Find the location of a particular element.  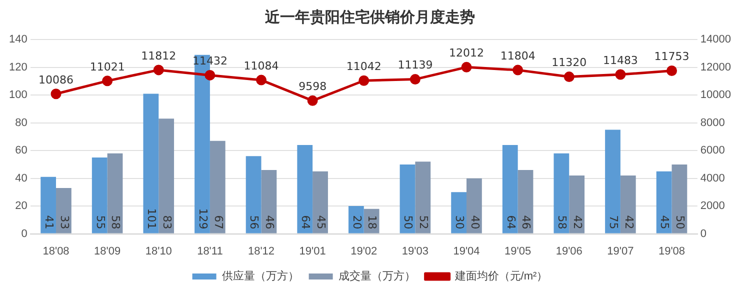

y-tick-label: 0 is located at coordinates (24, 234).